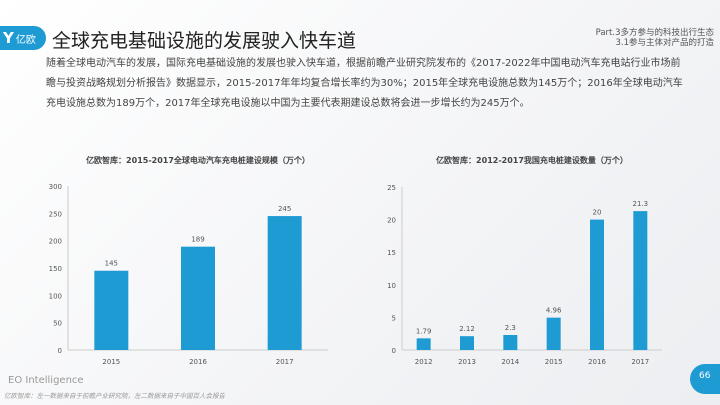 Image resolution: width=720 pixels, height=405 pixels. What do you see at coordinates (46, 380) in the screenshot?
I see `footer-brand: EO Intelligence` at bounding box center [46, 380].